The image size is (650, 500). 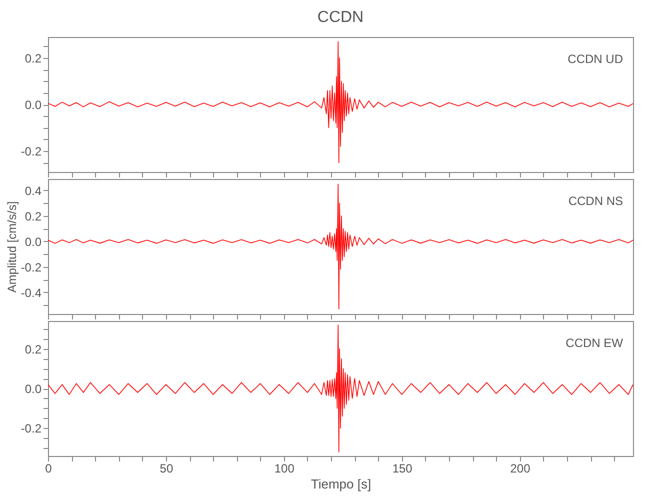 What do you see at coordinates (341, 484) in the screenshot?
I see `x-axis-title: Tiempo [s]` at bounding box center [341, 484].